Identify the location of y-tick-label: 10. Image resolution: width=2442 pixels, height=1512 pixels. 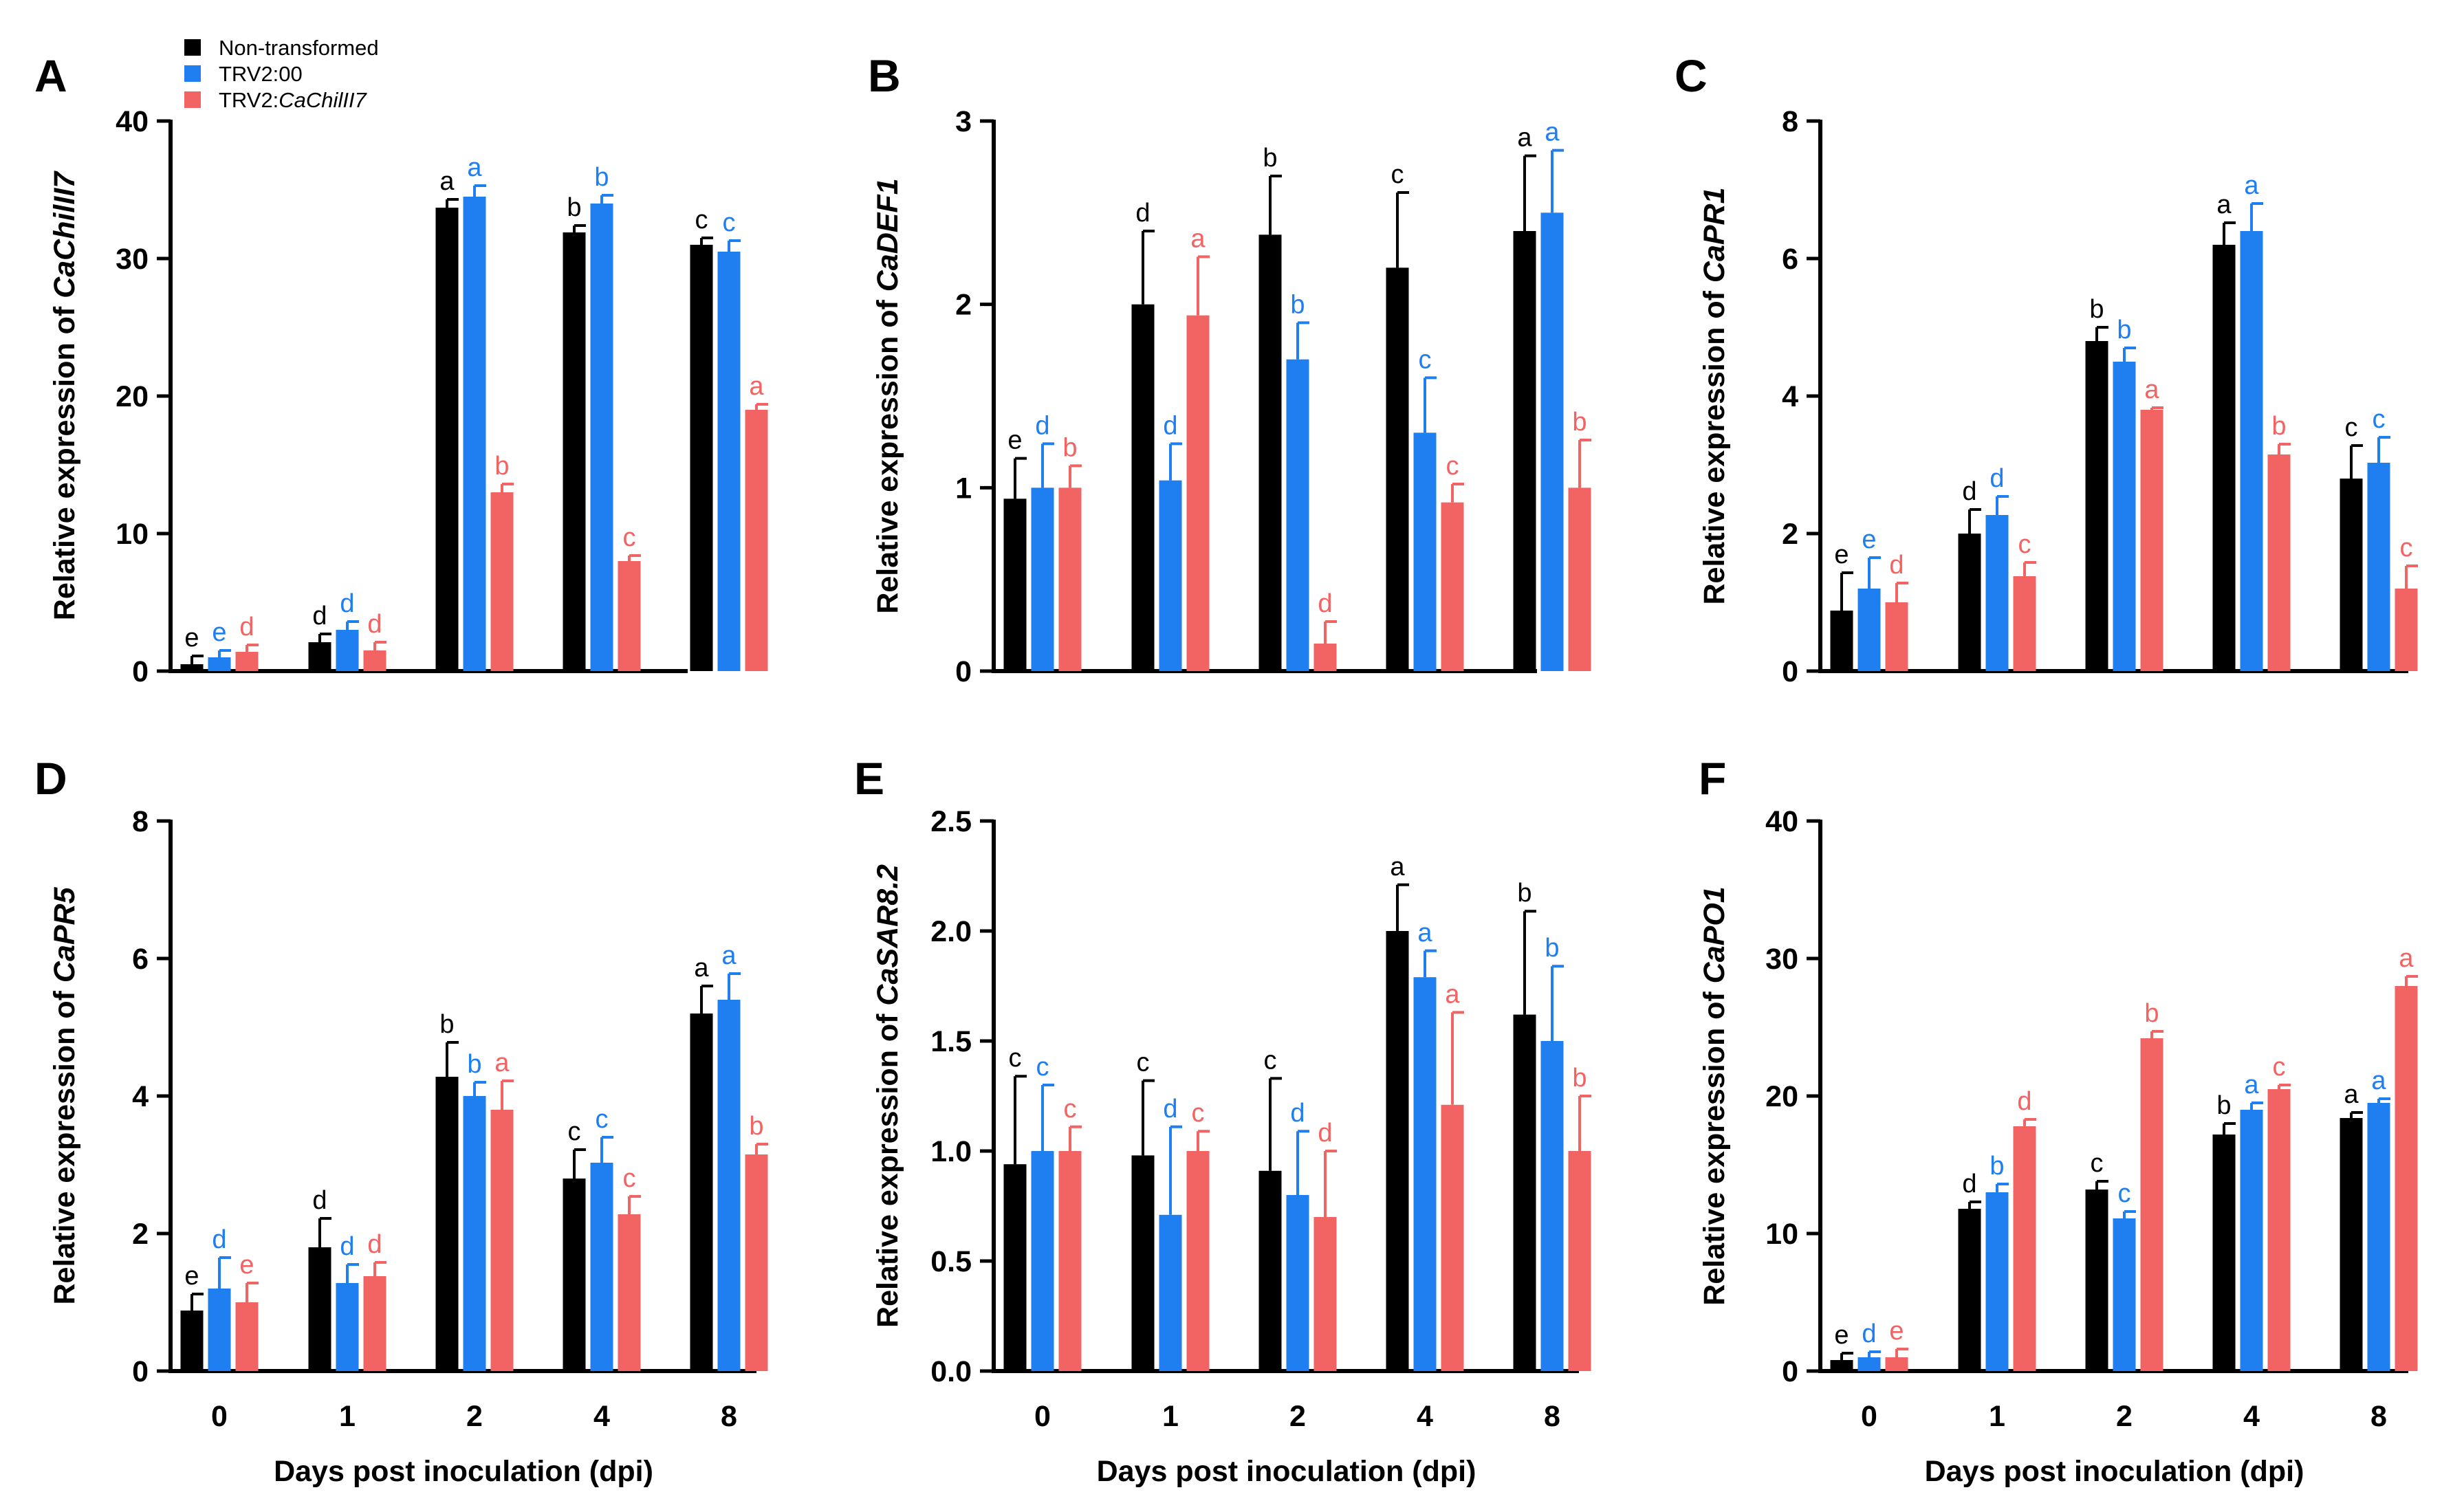
(1781, 1234).